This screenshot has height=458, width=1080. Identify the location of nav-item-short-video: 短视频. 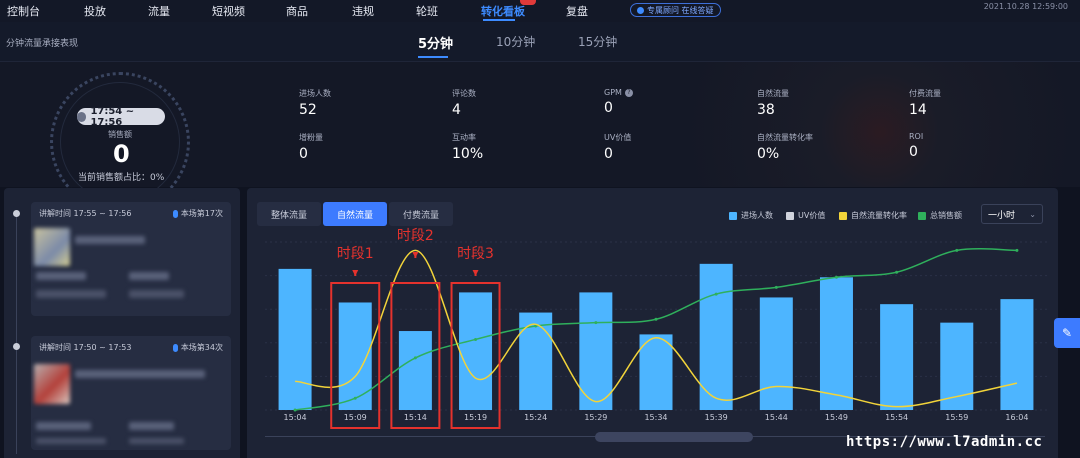
(228, 11).